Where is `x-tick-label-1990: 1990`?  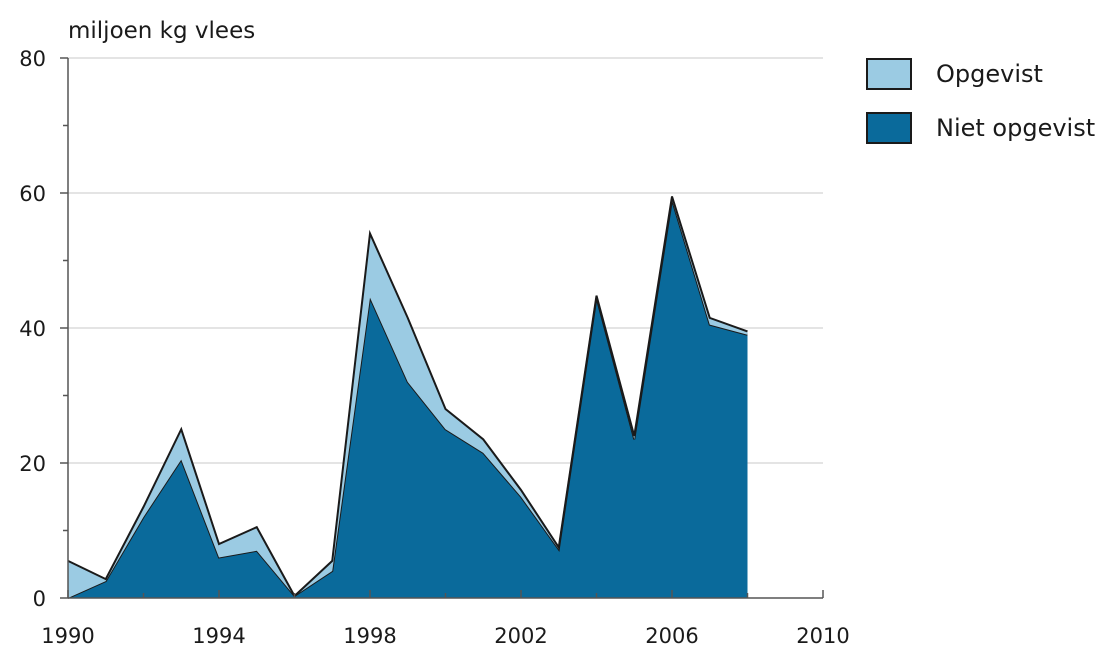
x-tick-label-1990: 1990 is located at coordinates (67, 636).